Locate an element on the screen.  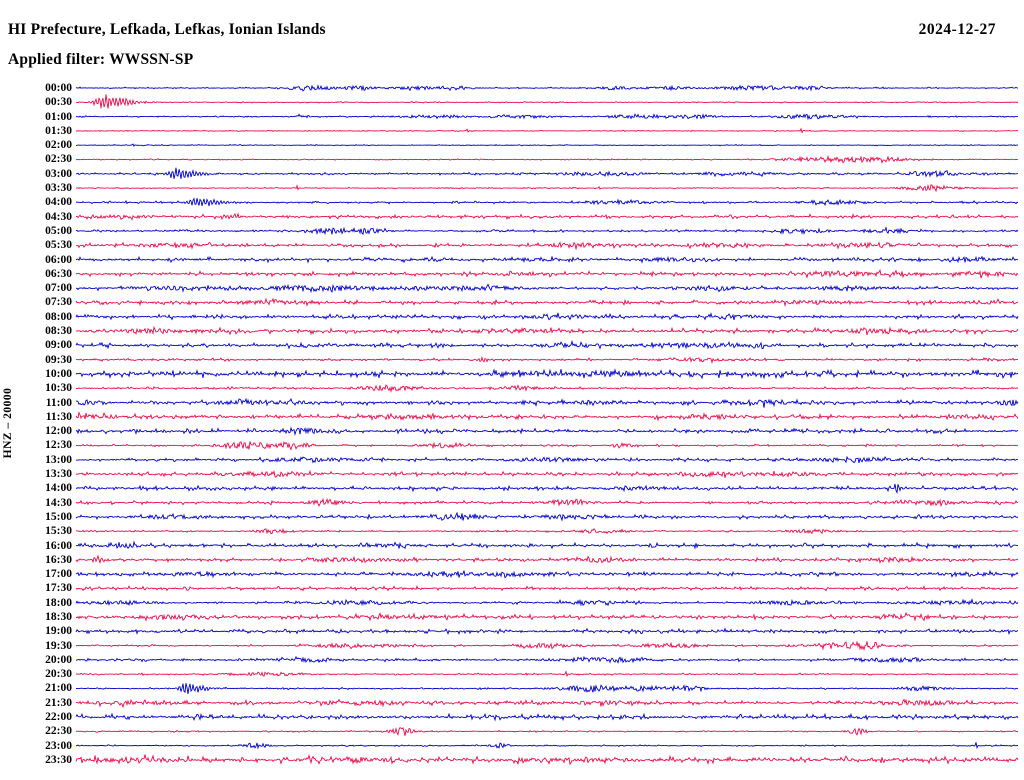
time-label: 15:00 is located at coordinates (58, 516).